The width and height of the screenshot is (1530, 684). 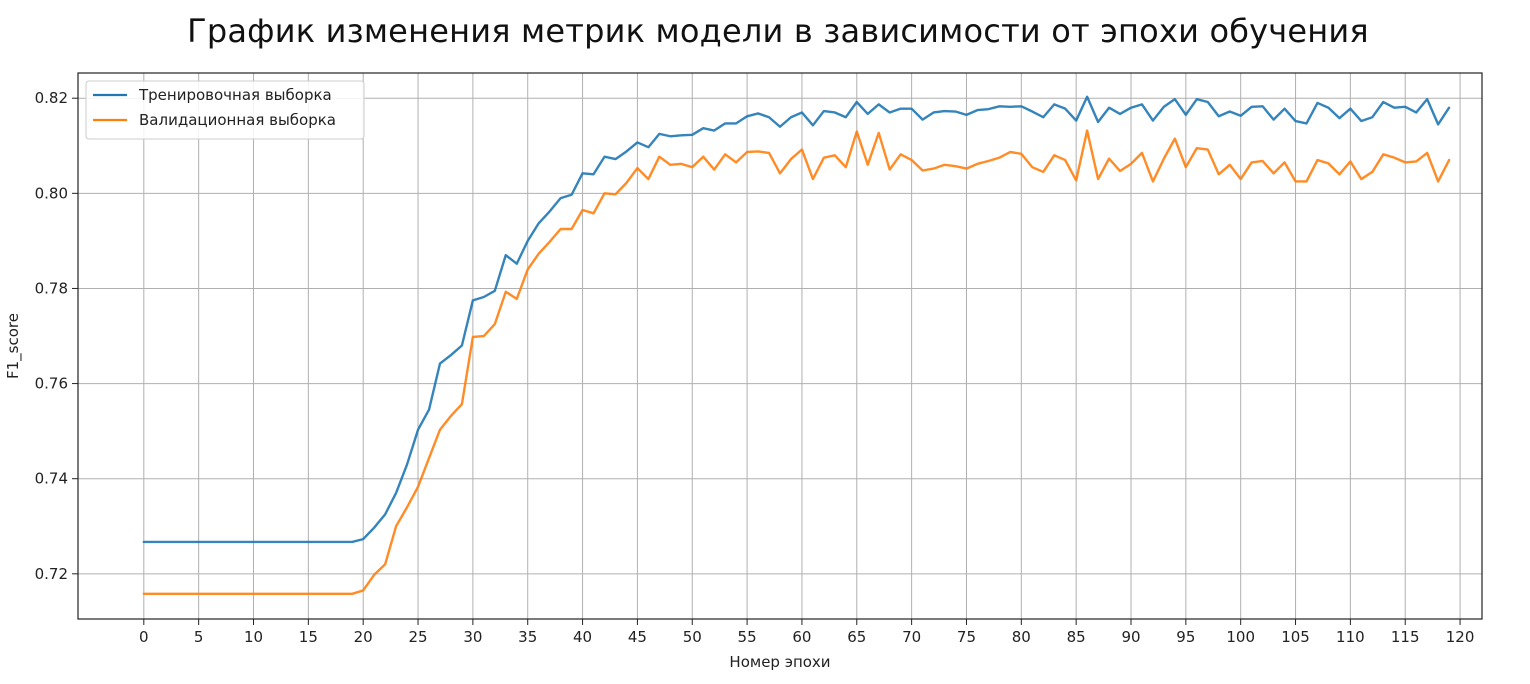 What do you see at coordinates (51, 288) in the screenshot?
I see `y-tick-label: 0.78` at bounding box center [51, 288].